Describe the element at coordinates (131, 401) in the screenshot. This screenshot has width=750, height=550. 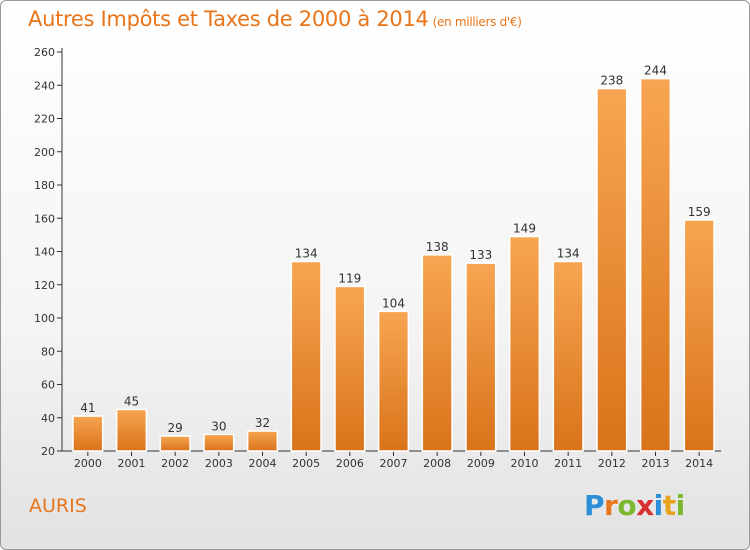
I see `data-label: 45` at that location.